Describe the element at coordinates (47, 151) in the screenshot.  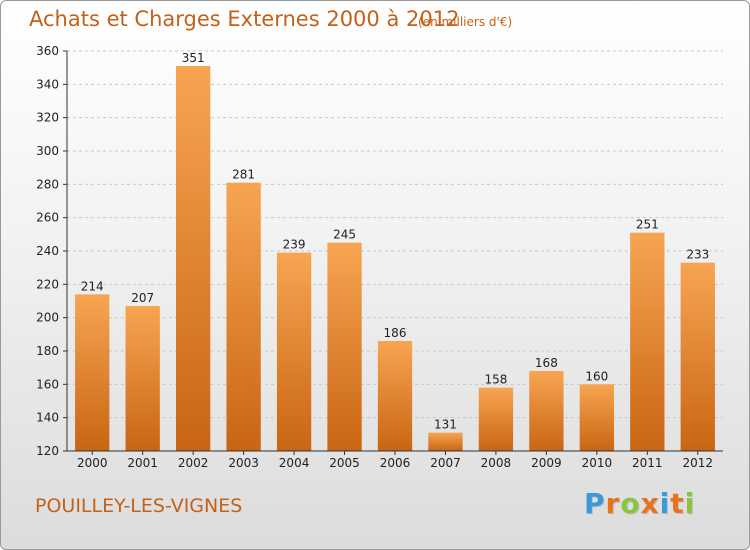
I see `y-tick-label: 300` at that location.